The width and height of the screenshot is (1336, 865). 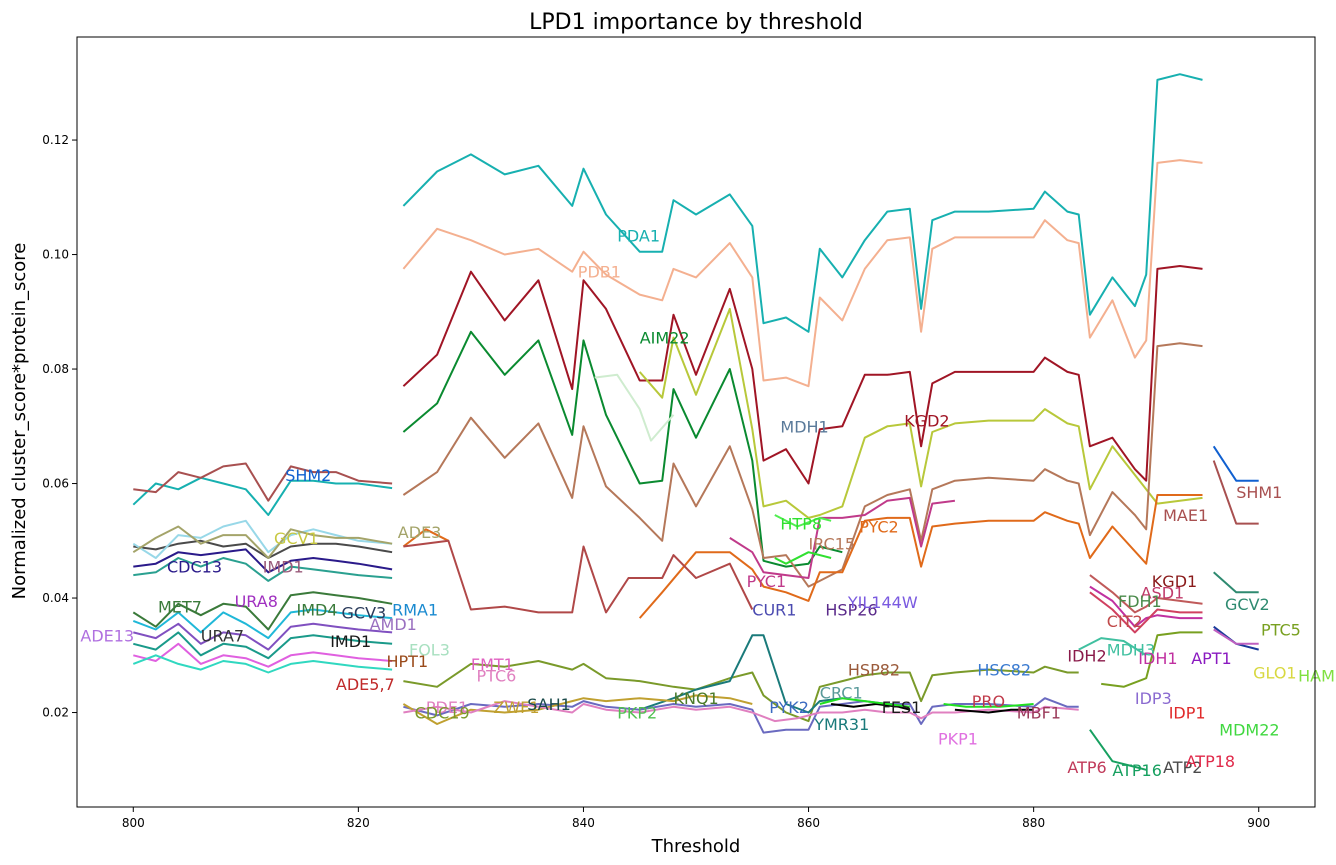 What do you see at coordinates (1125, 621) in the screenshot?
I see `series-label-cit2: CIT2` at bounding box center [1125, 621].